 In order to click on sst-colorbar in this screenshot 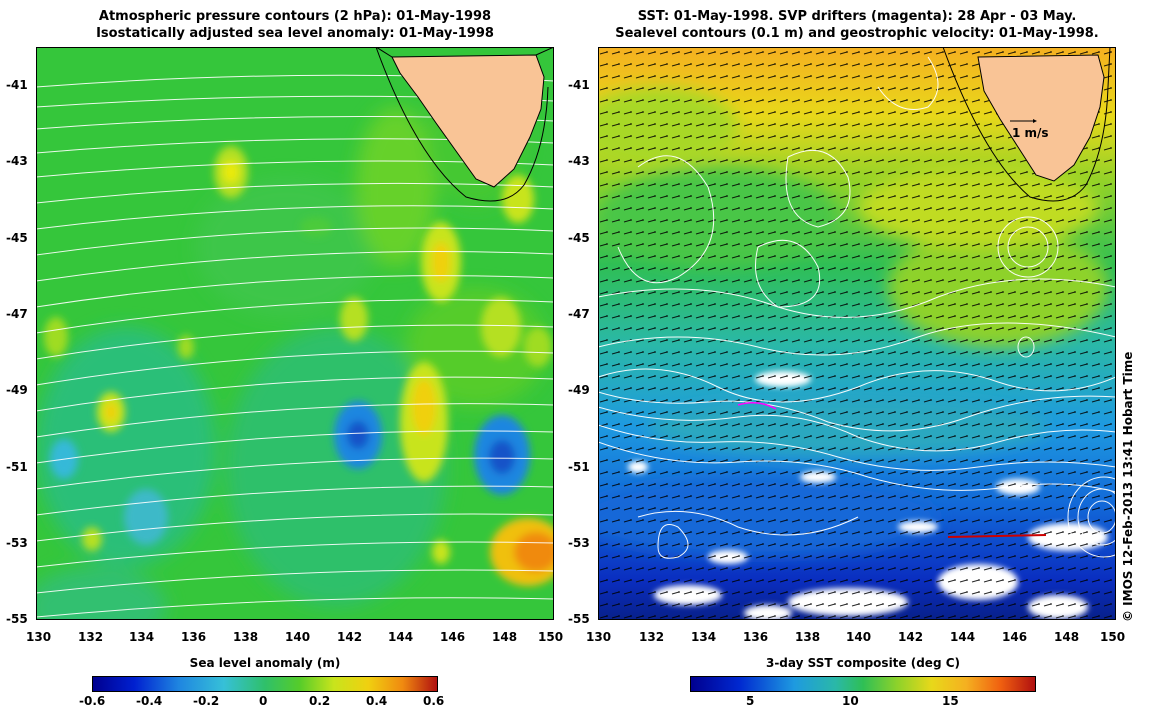, I will do `click(863, 684)`.